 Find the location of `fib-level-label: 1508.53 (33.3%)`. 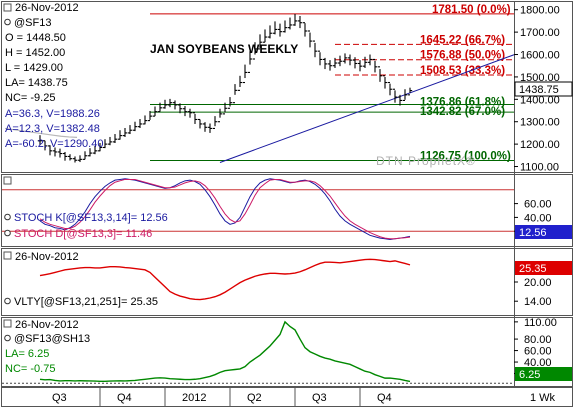

fib-level-label: 1508.53 (33.3%) is located at coordinates (462, 71).